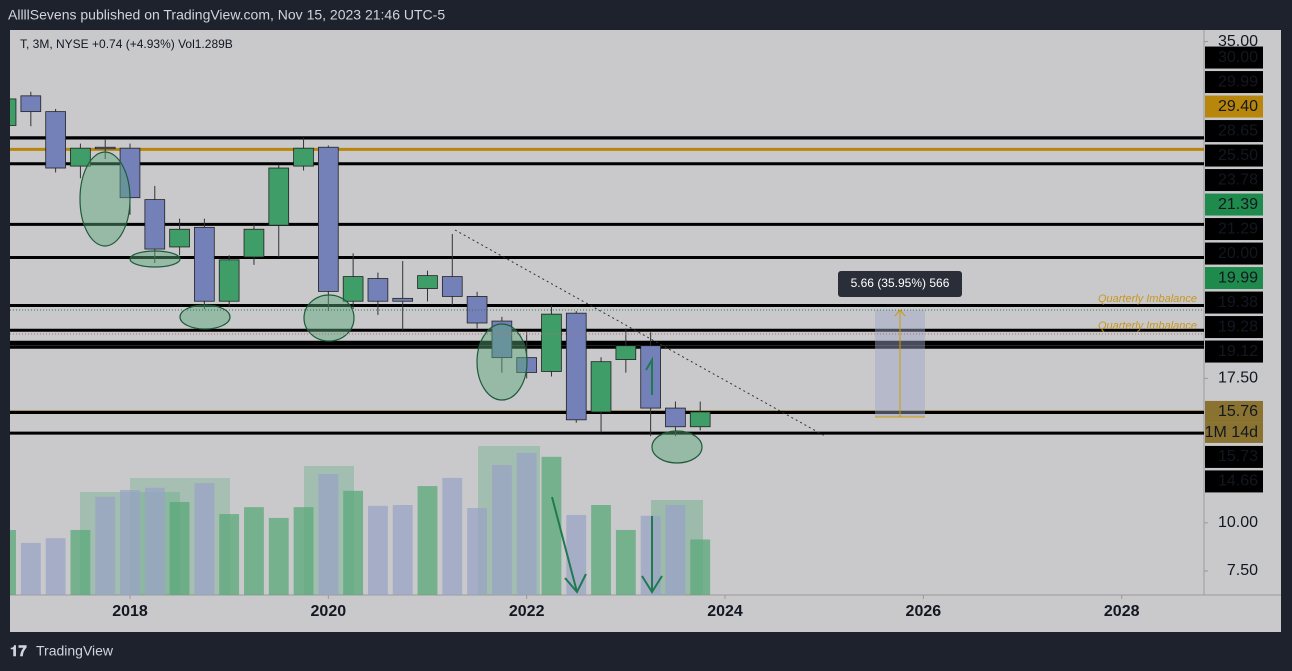 This screenshot has width=1292, height=671. What do you see at coordinates (607, 475) in the screenshot?
I see `arrows` at bounding box center [607, 475].